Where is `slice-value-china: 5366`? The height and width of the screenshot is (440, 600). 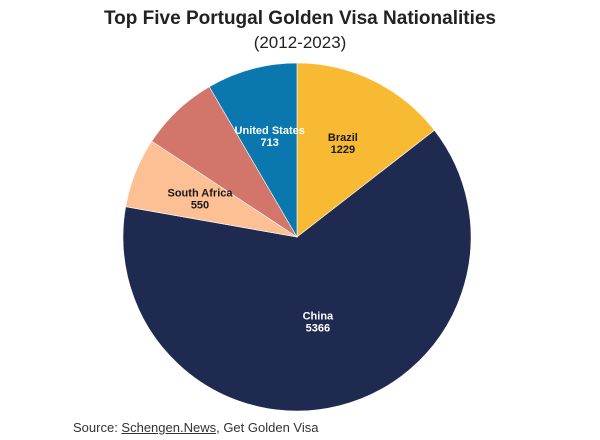
slice-value-china: 5366 is located at coordinates (318, 329).